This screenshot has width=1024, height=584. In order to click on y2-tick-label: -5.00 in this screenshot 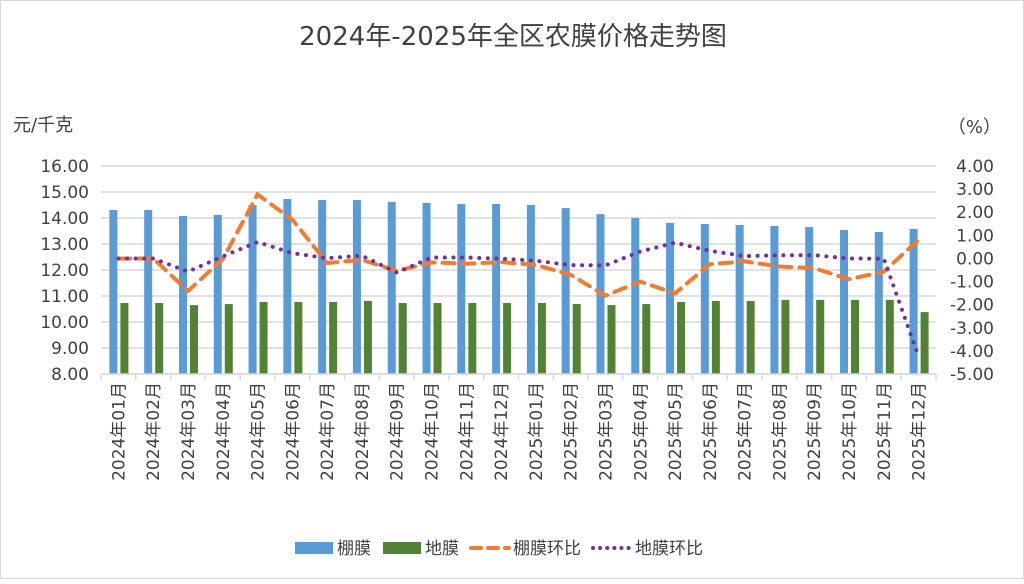, I will do `click(972, 375)`.